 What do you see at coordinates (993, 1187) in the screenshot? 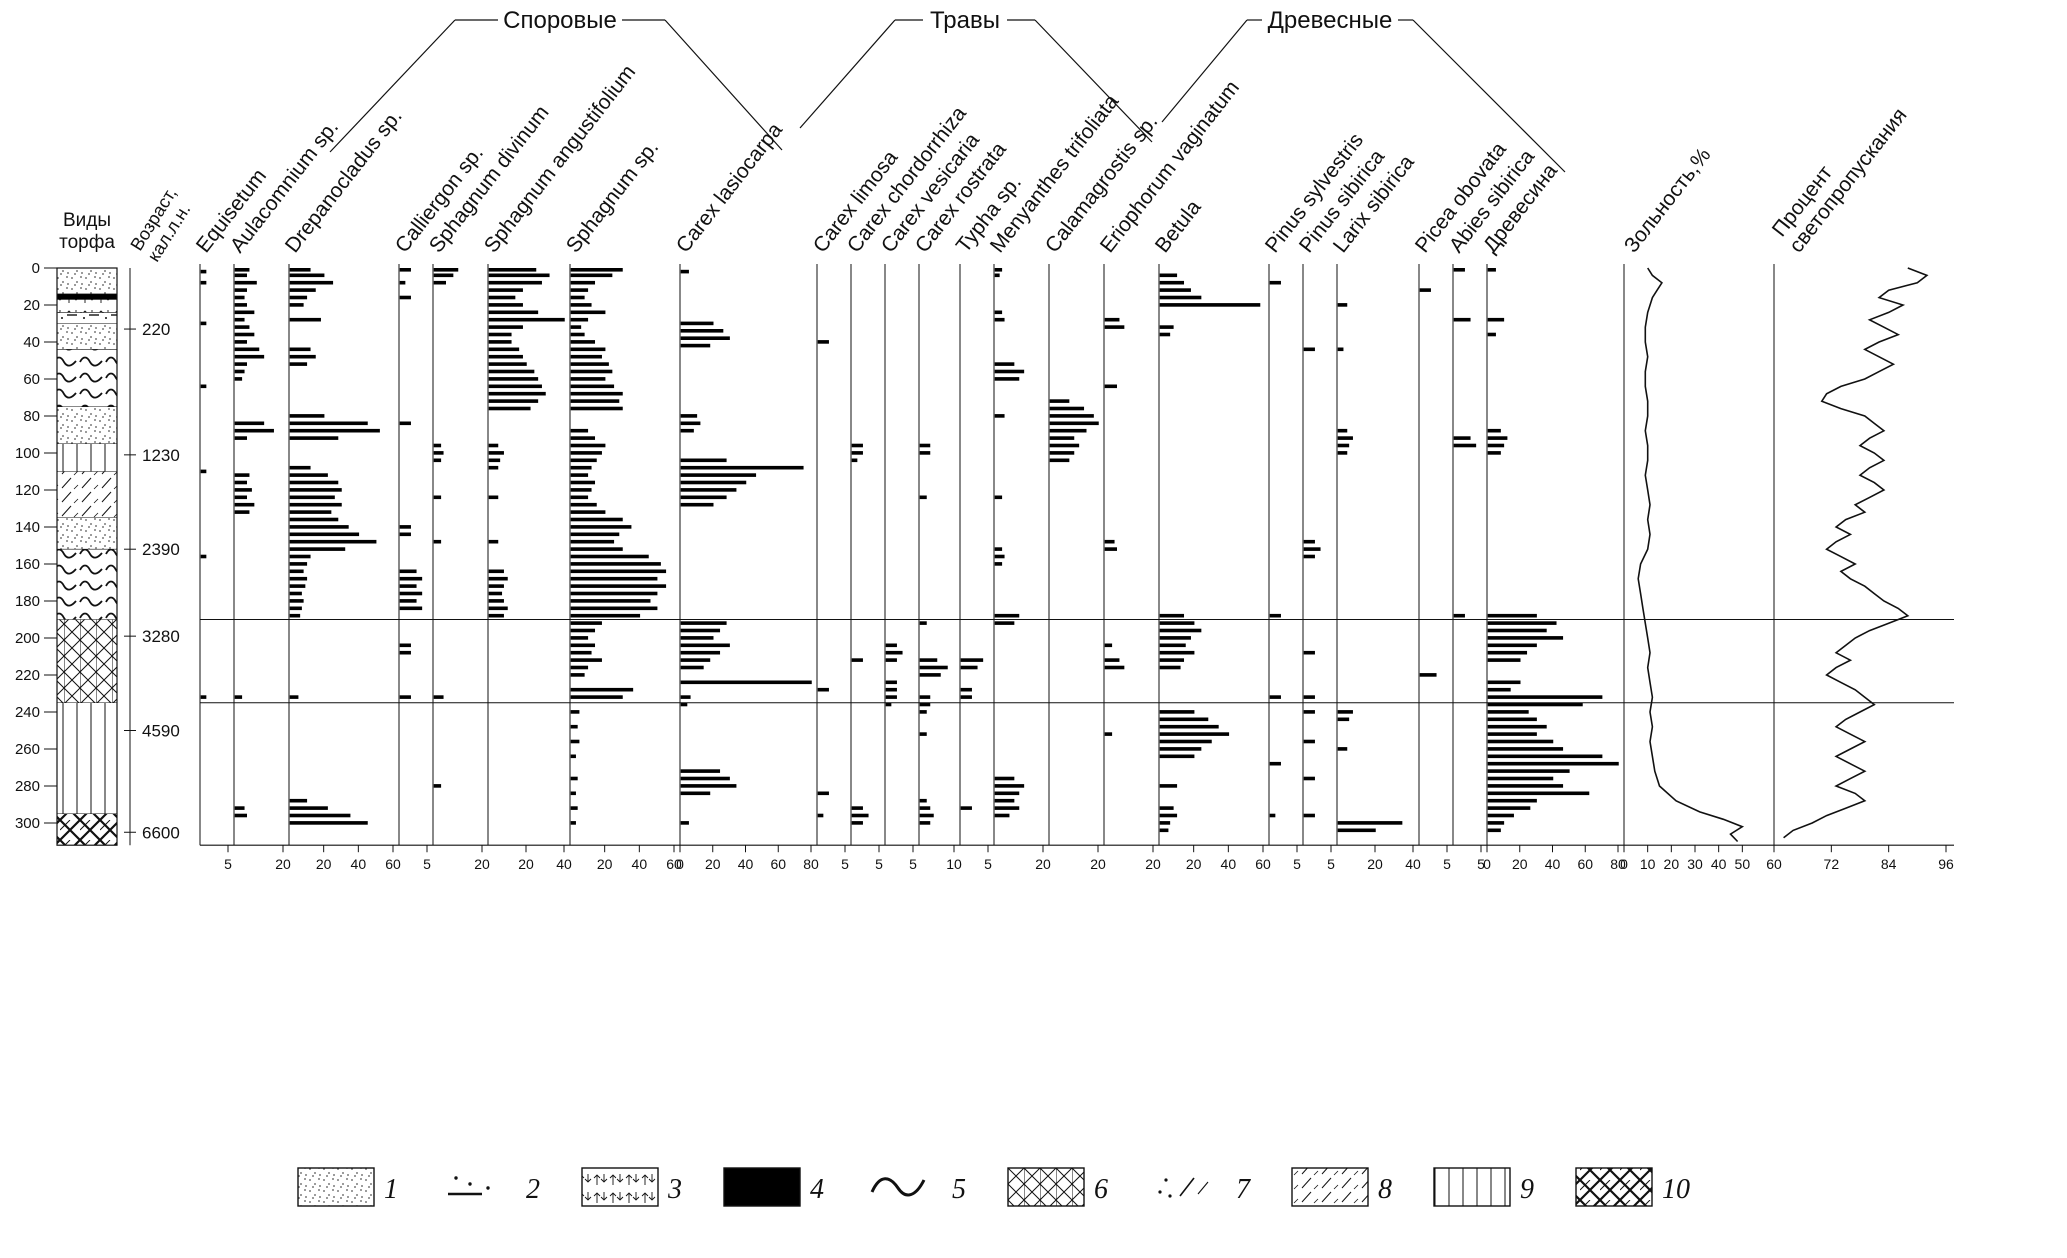
I see `legend: 1 2 3 4 5 6 7 8 9 10` at bounding box center [993, 1187].